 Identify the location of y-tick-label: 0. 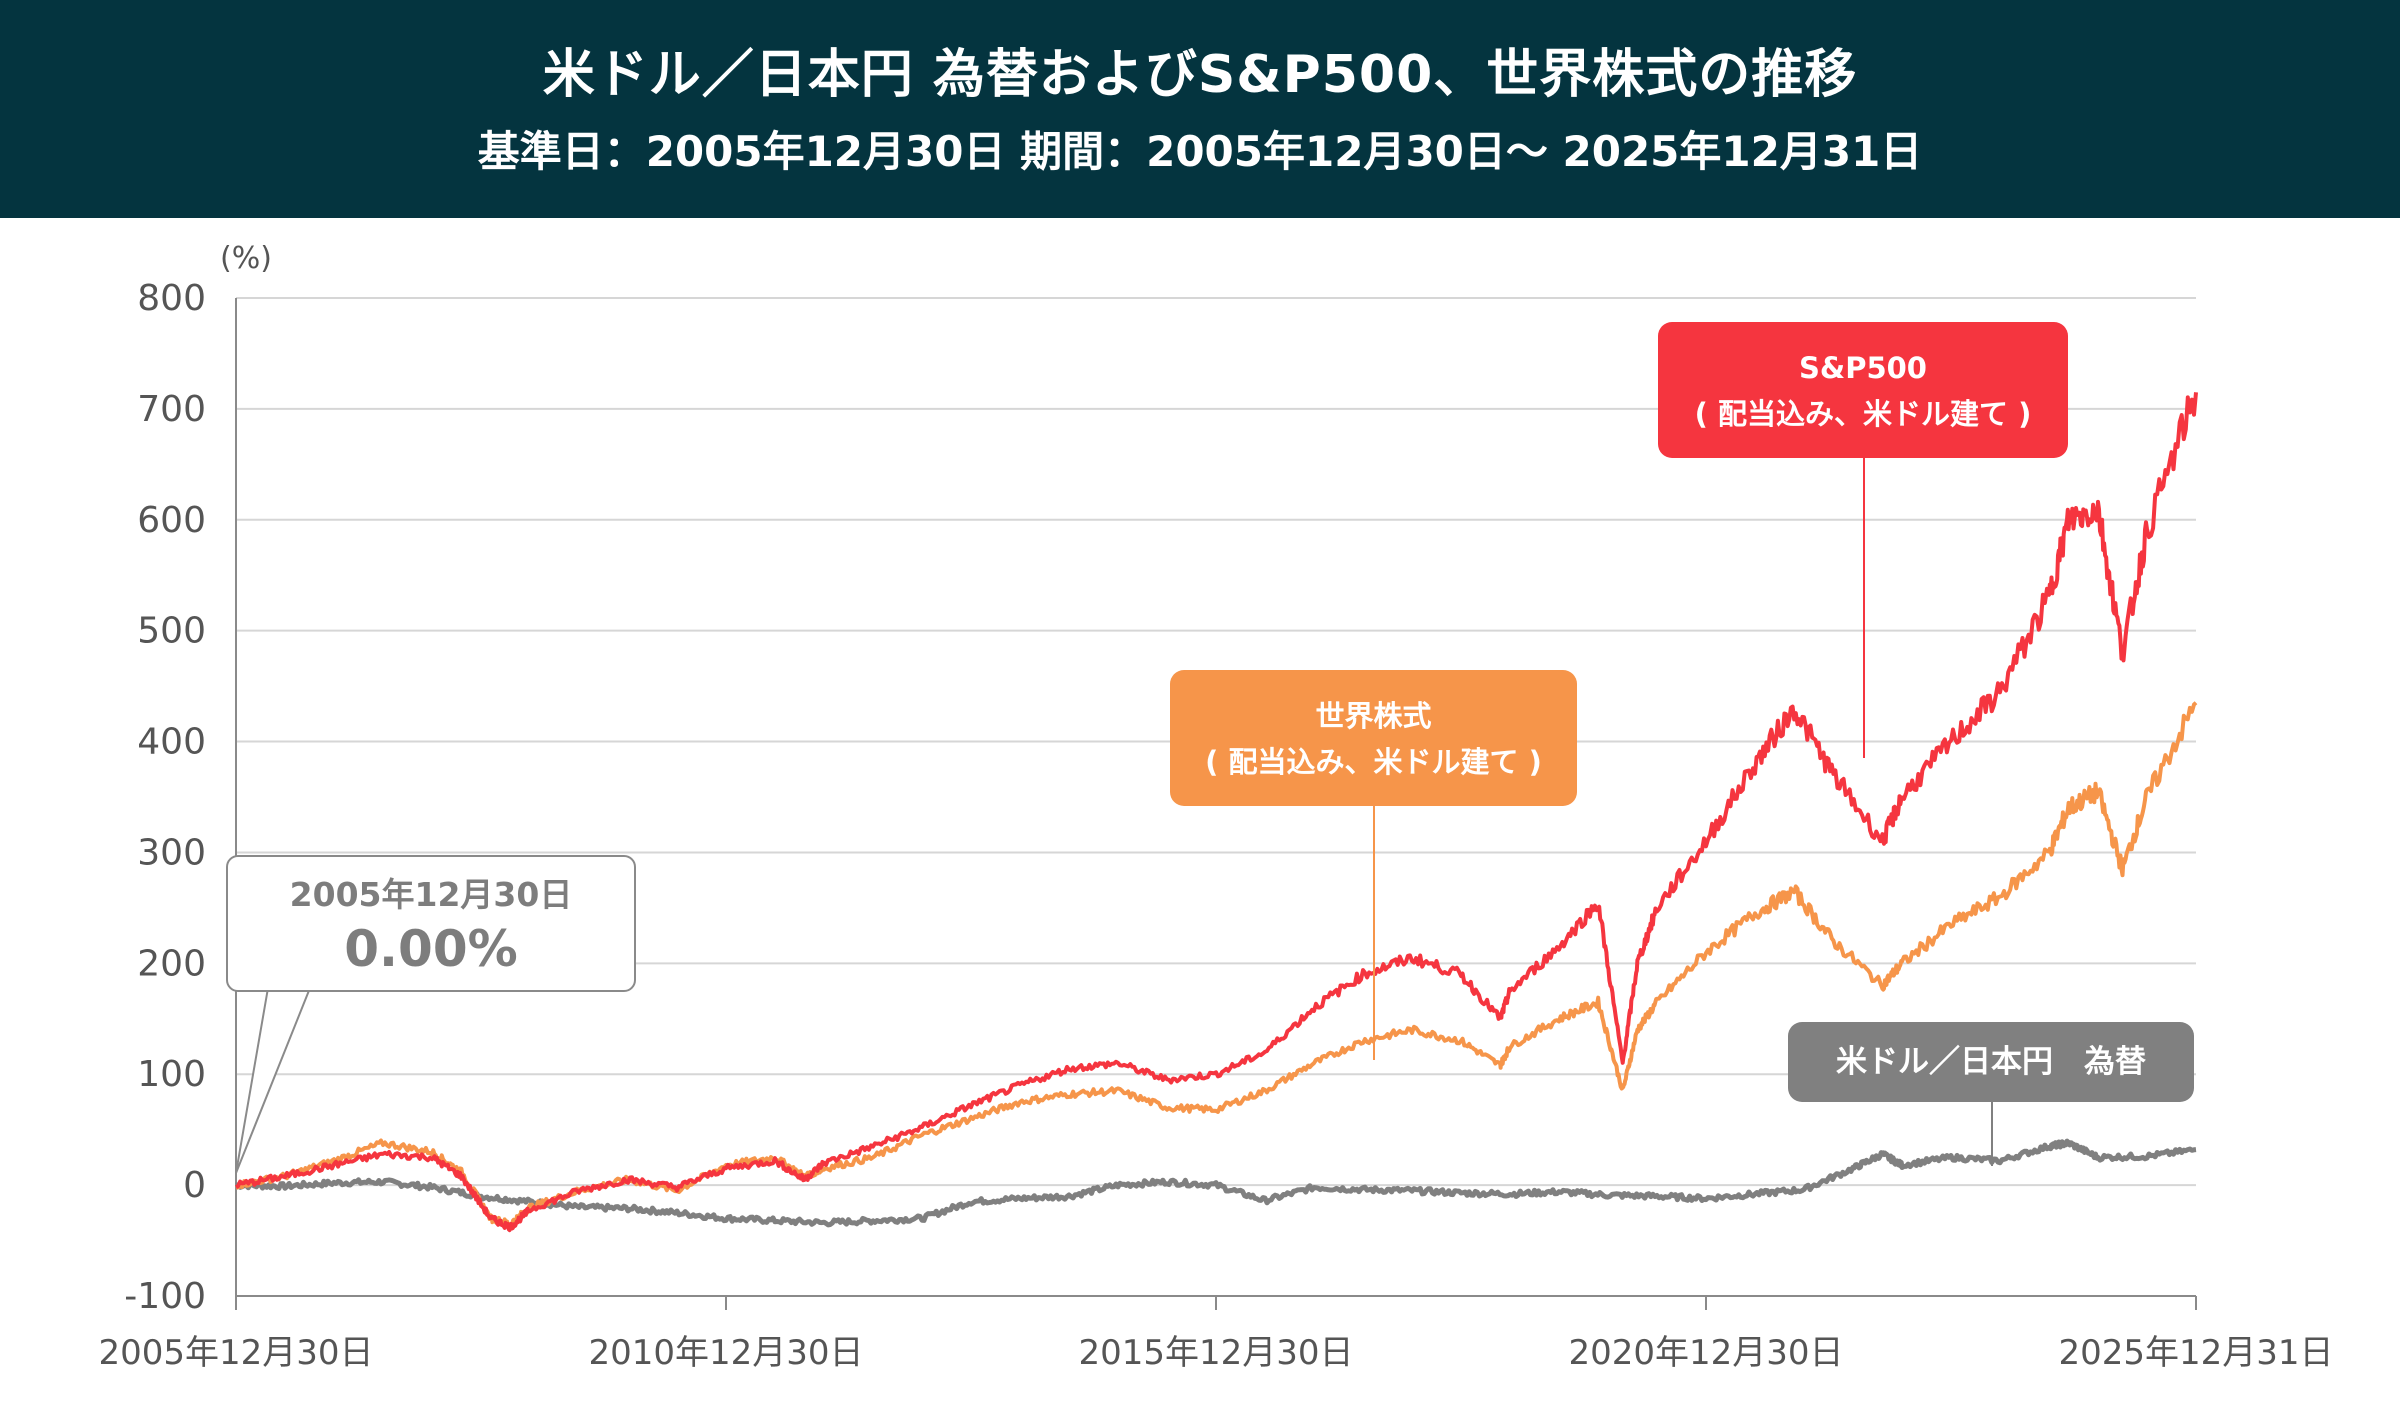
(194, 1185).